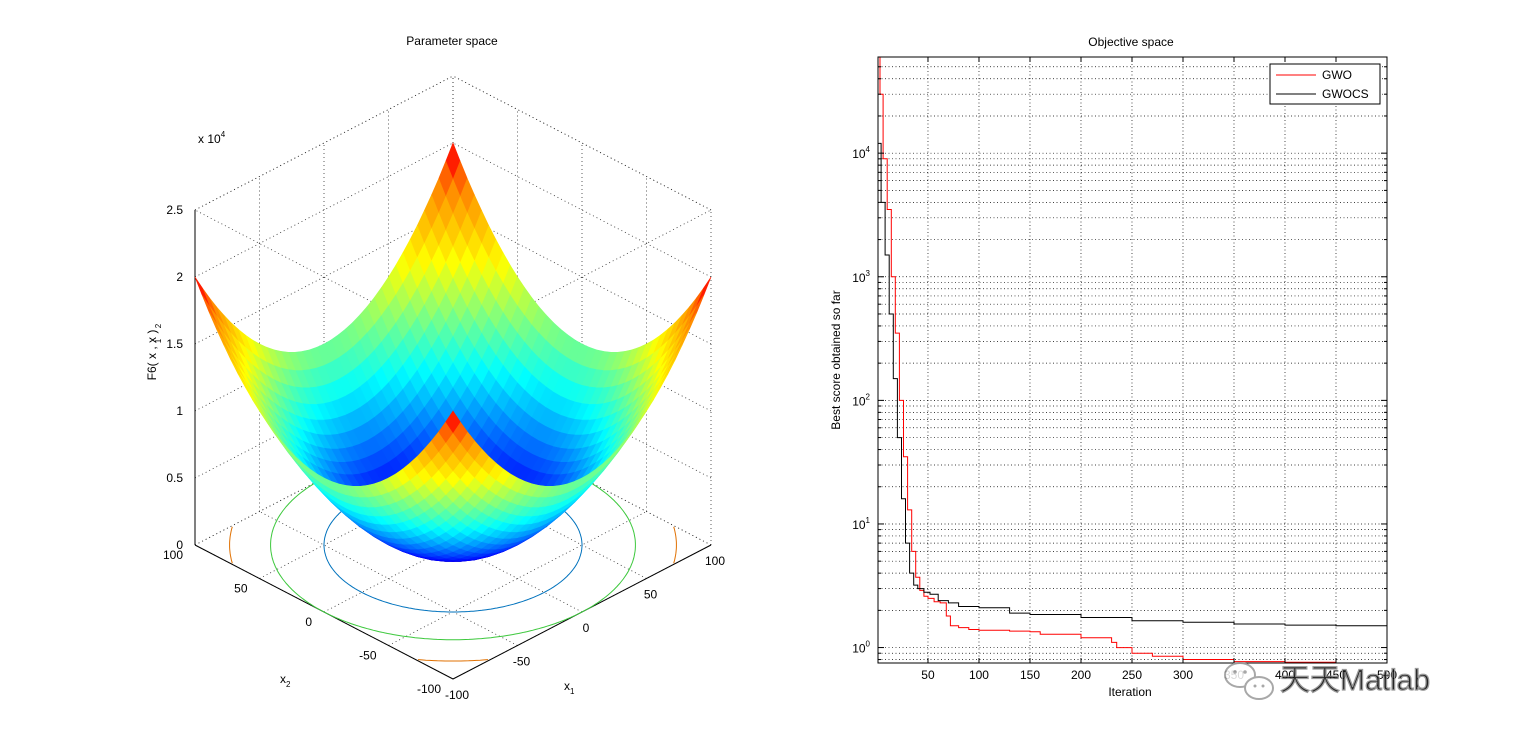 Image resolution: width=1537 pixels, height=746 pixels. Describe the element at coordinates (522, 662) in the screenshot. I see `x1-tick-label: -50` at that location.